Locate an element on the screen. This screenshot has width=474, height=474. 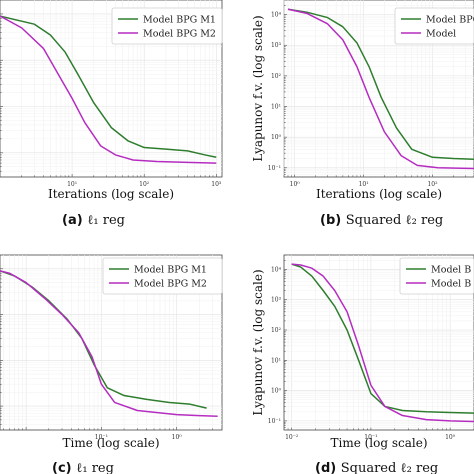
legend: Model B Model B is located at coordinates (436, 276).